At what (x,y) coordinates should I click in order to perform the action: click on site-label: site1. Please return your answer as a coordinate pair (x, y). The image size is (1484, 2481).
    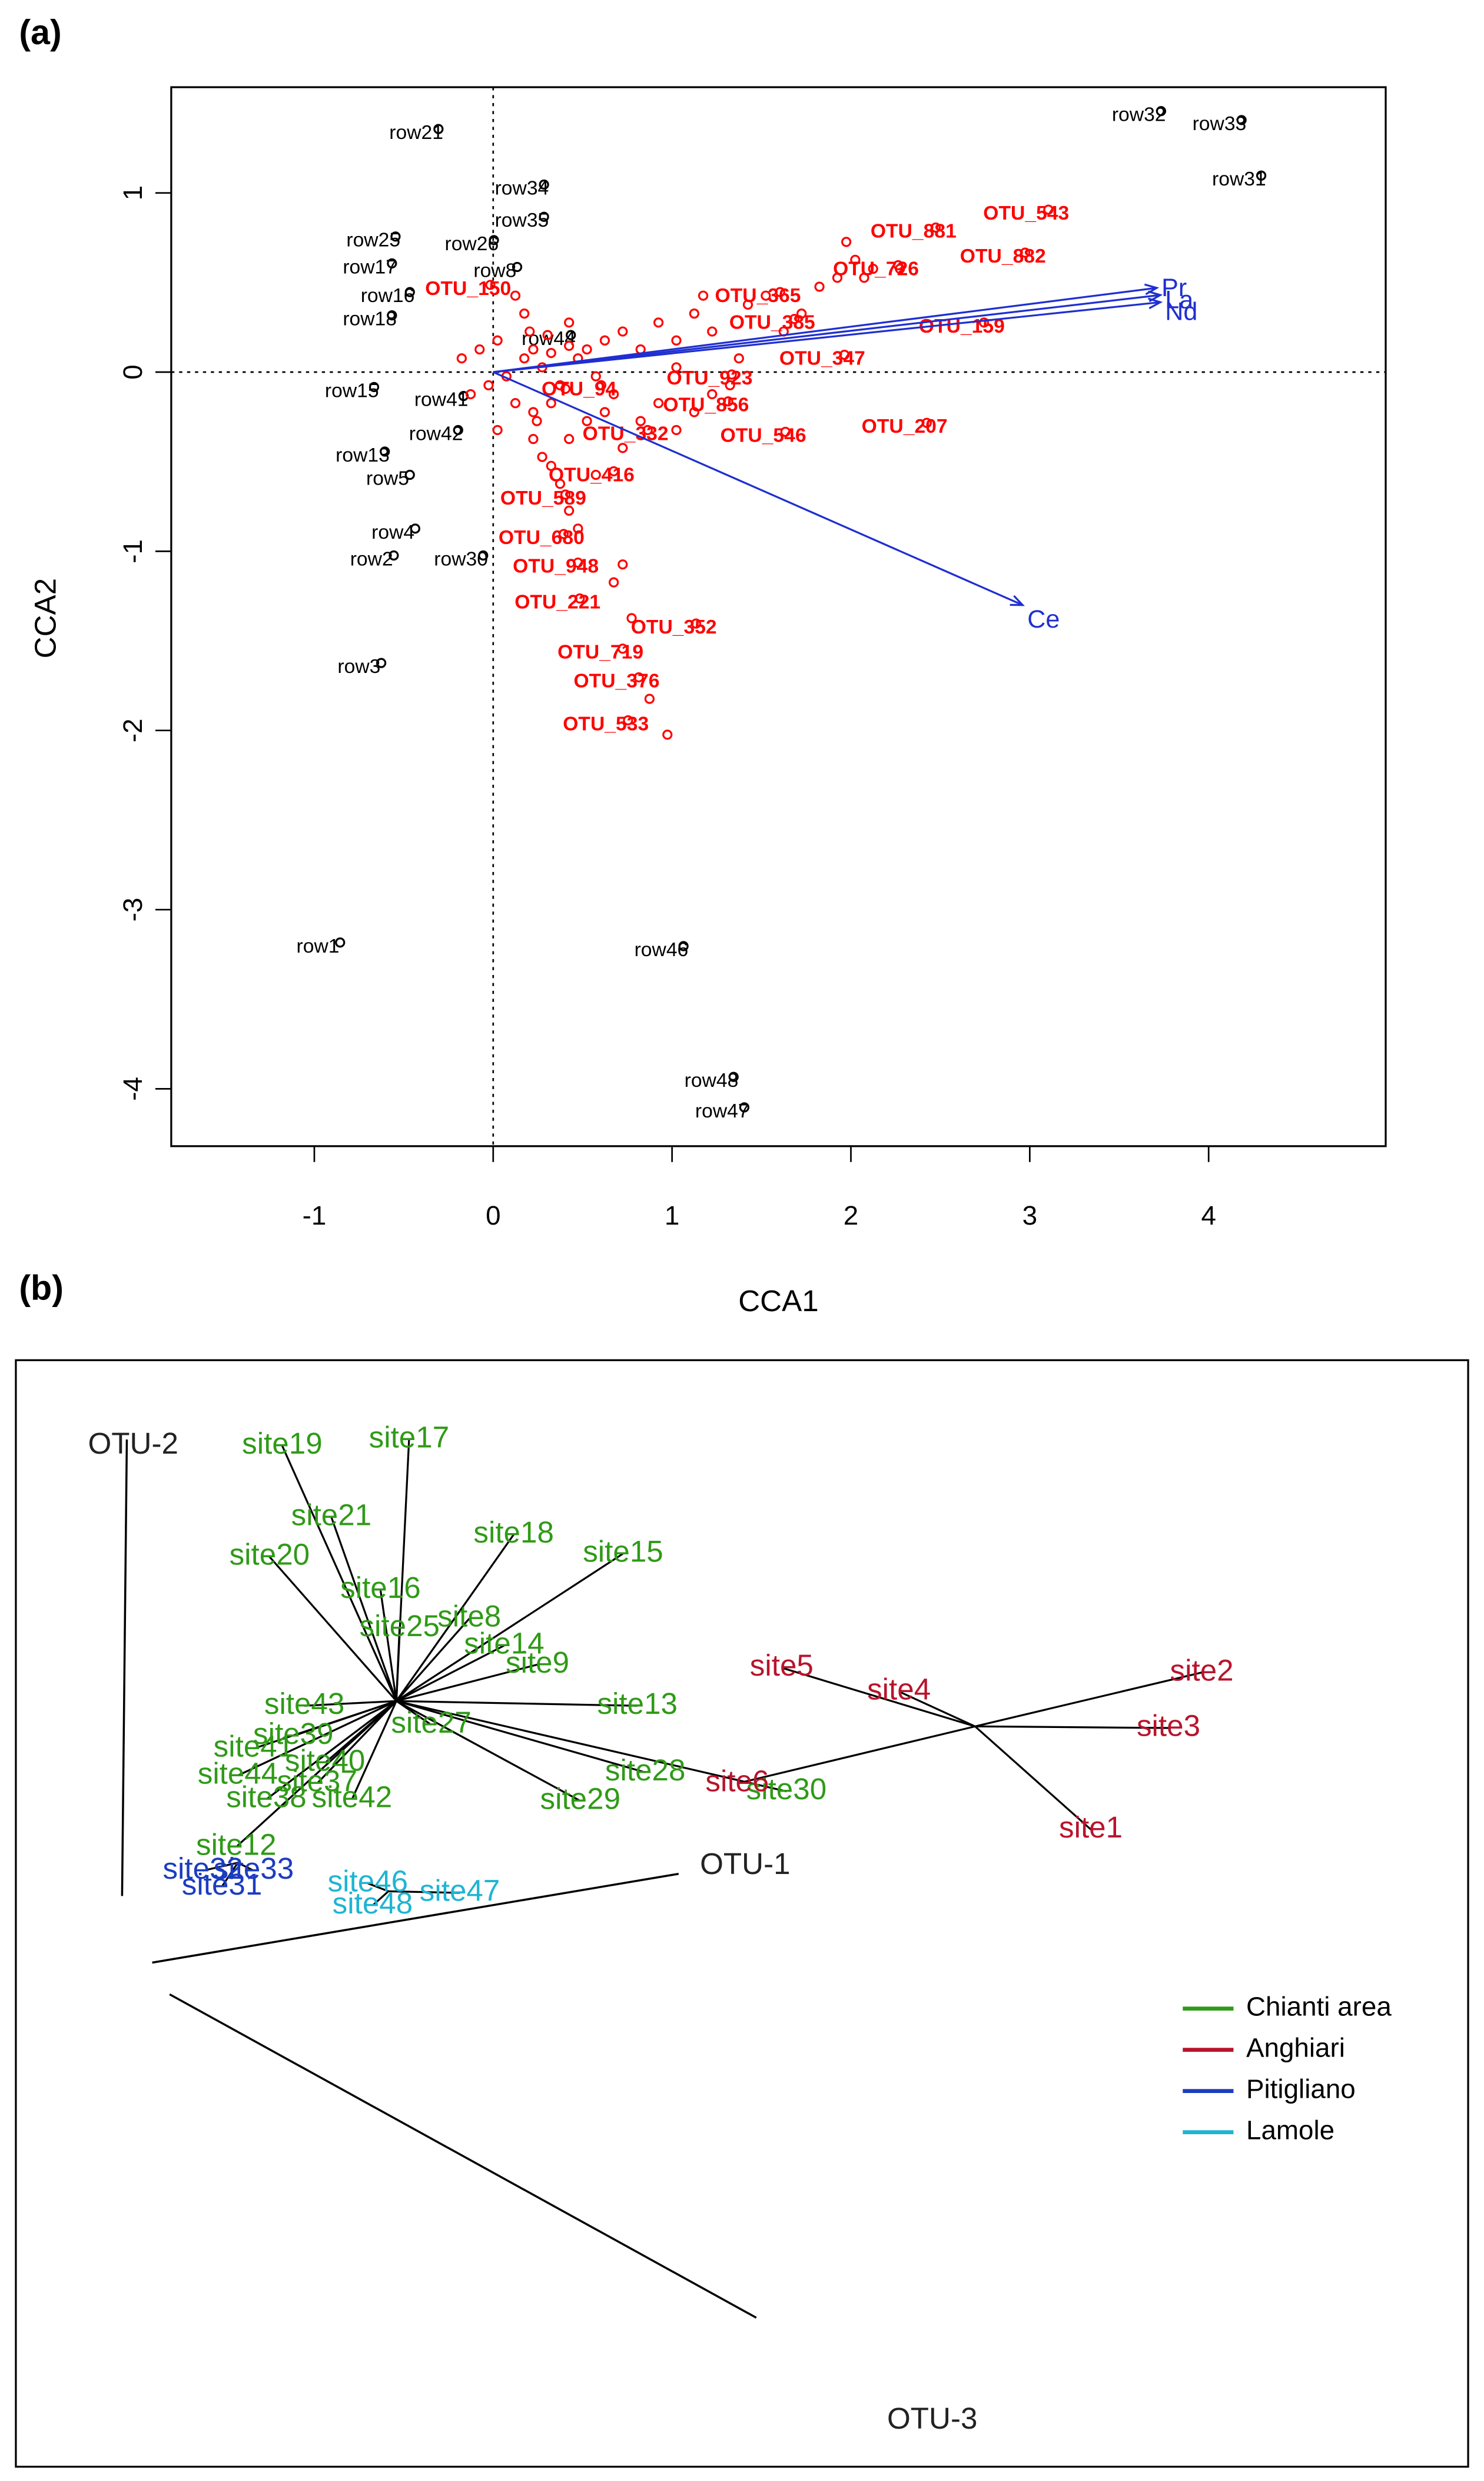
    Looking at the image, I should click on (1091, 1827).